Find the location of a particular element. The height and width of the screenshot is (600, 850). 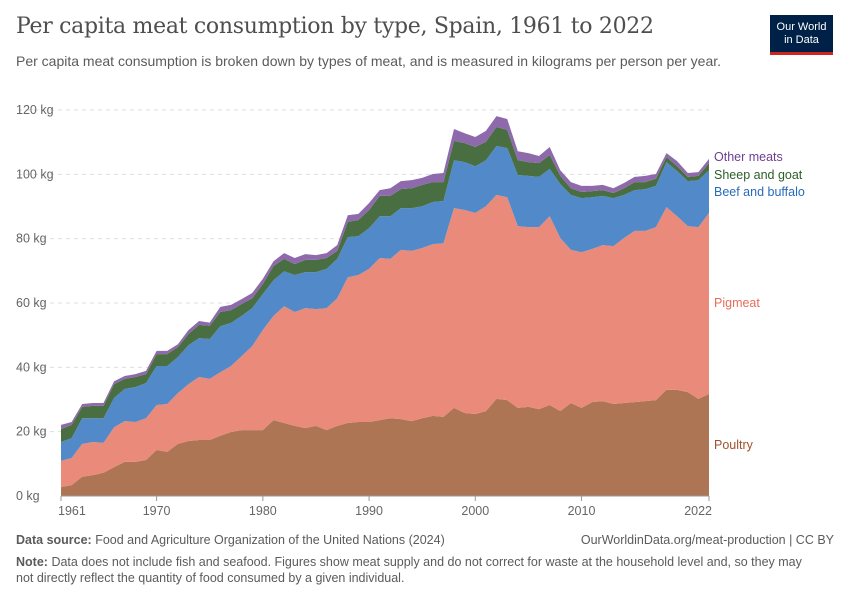

logo-line-2: in Data is located at coordinates (801, 39).